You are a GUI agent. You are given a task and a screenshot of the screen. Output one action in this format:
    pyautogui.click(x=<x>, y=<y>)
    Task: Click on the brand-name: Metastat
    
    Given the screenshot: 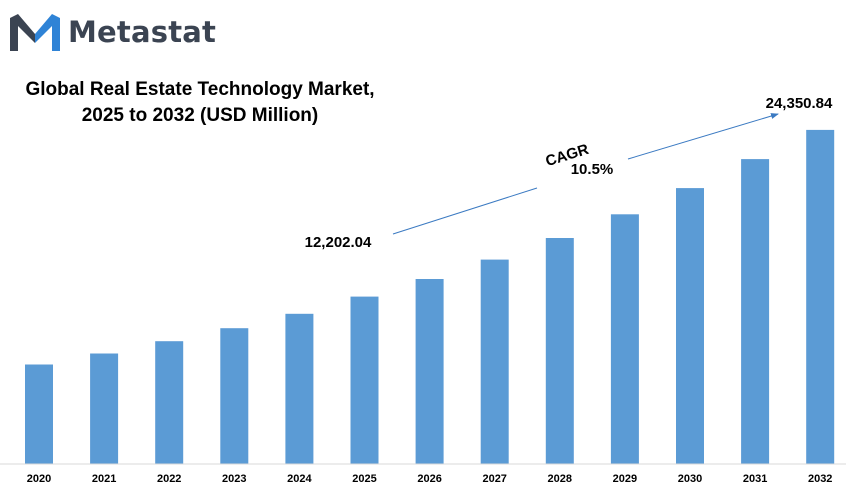 What is the action you would take?
    pyautogui.click(x=142, y=32)
    